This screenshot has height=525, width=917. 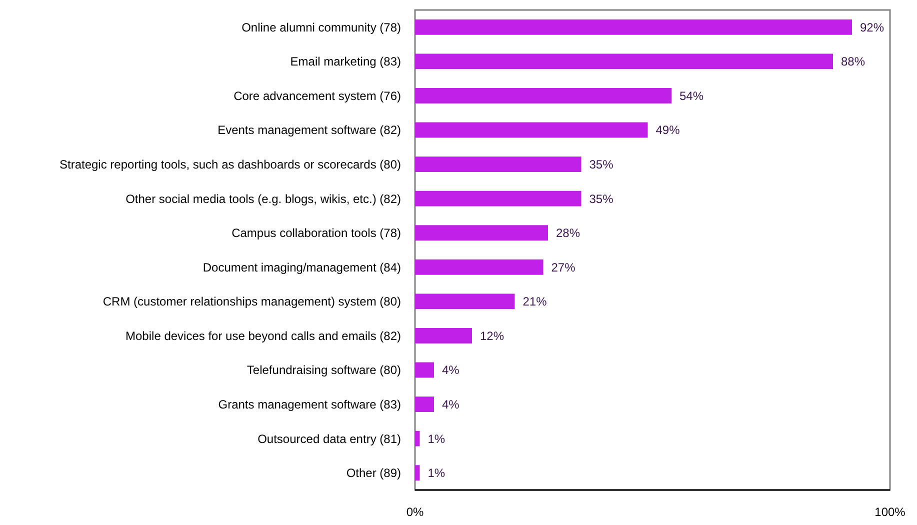 I want to click on data-label: 54%, so click(x=692, y=95).